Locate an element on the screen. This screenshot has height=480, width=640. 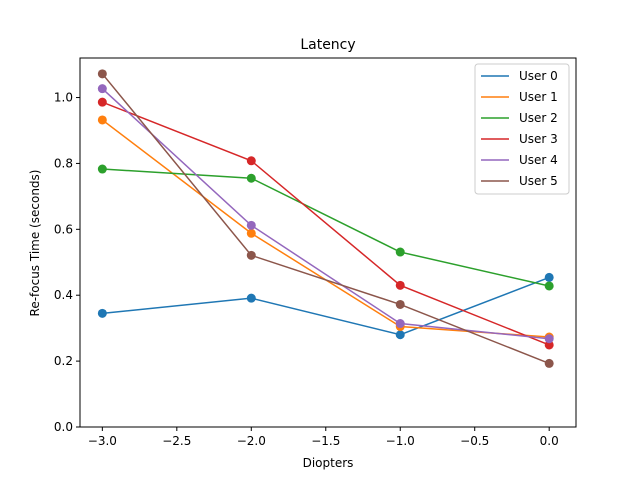
legend-item: User 5 is located at coordinates (519, 181).